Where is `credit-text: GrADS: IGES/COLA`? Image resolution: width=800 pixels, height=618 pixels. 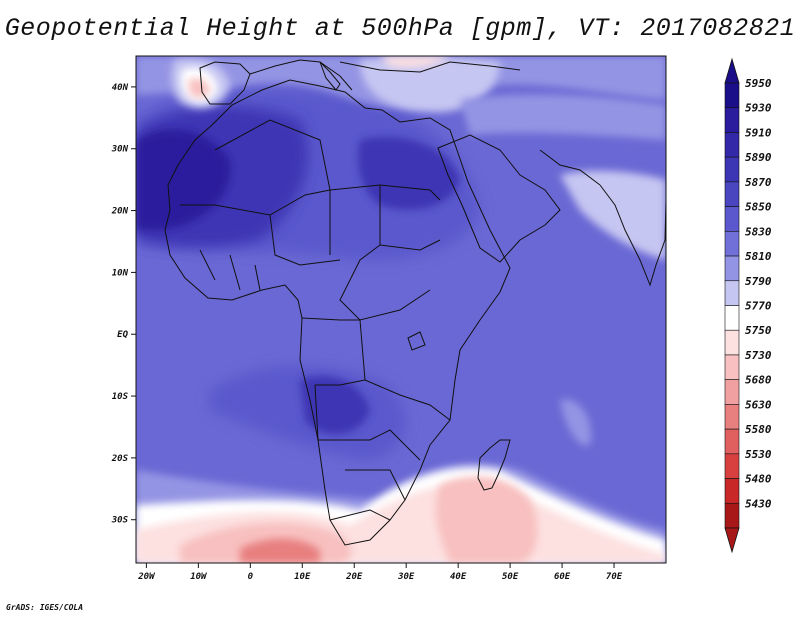
credit-text: GrADS: IGES/COLA is located at coordinates (45, 607).